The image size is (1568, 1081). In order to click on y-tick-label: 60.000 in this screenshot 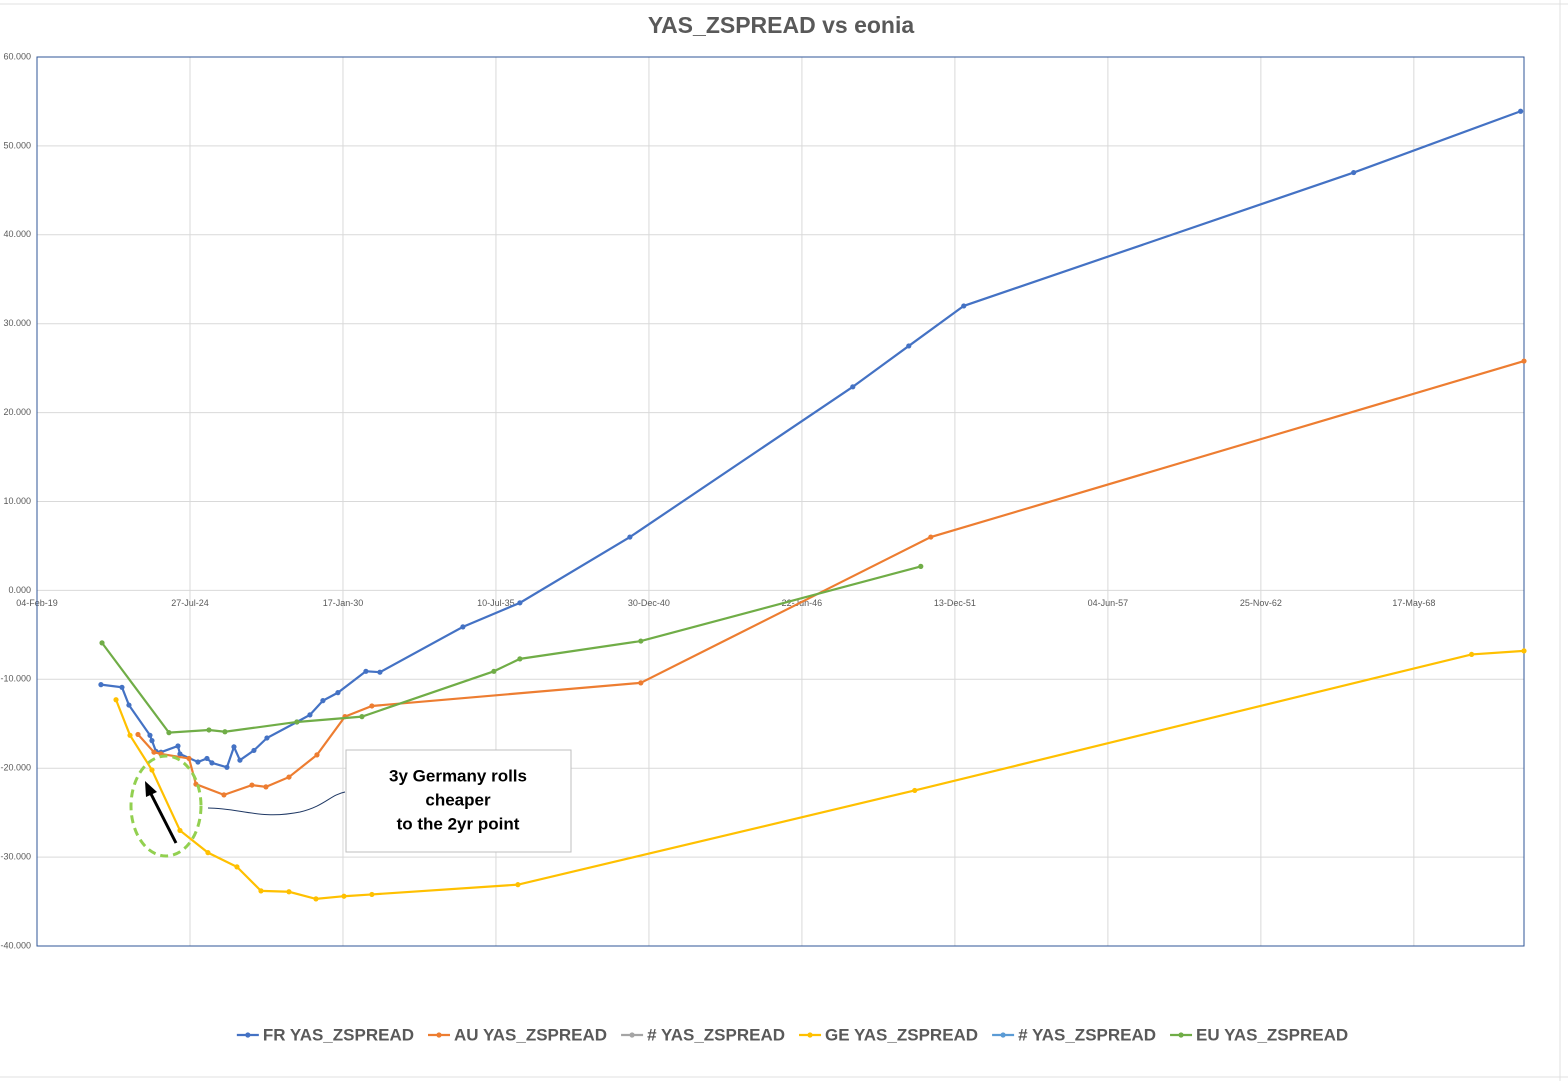, I will do `click(17, 56)`.